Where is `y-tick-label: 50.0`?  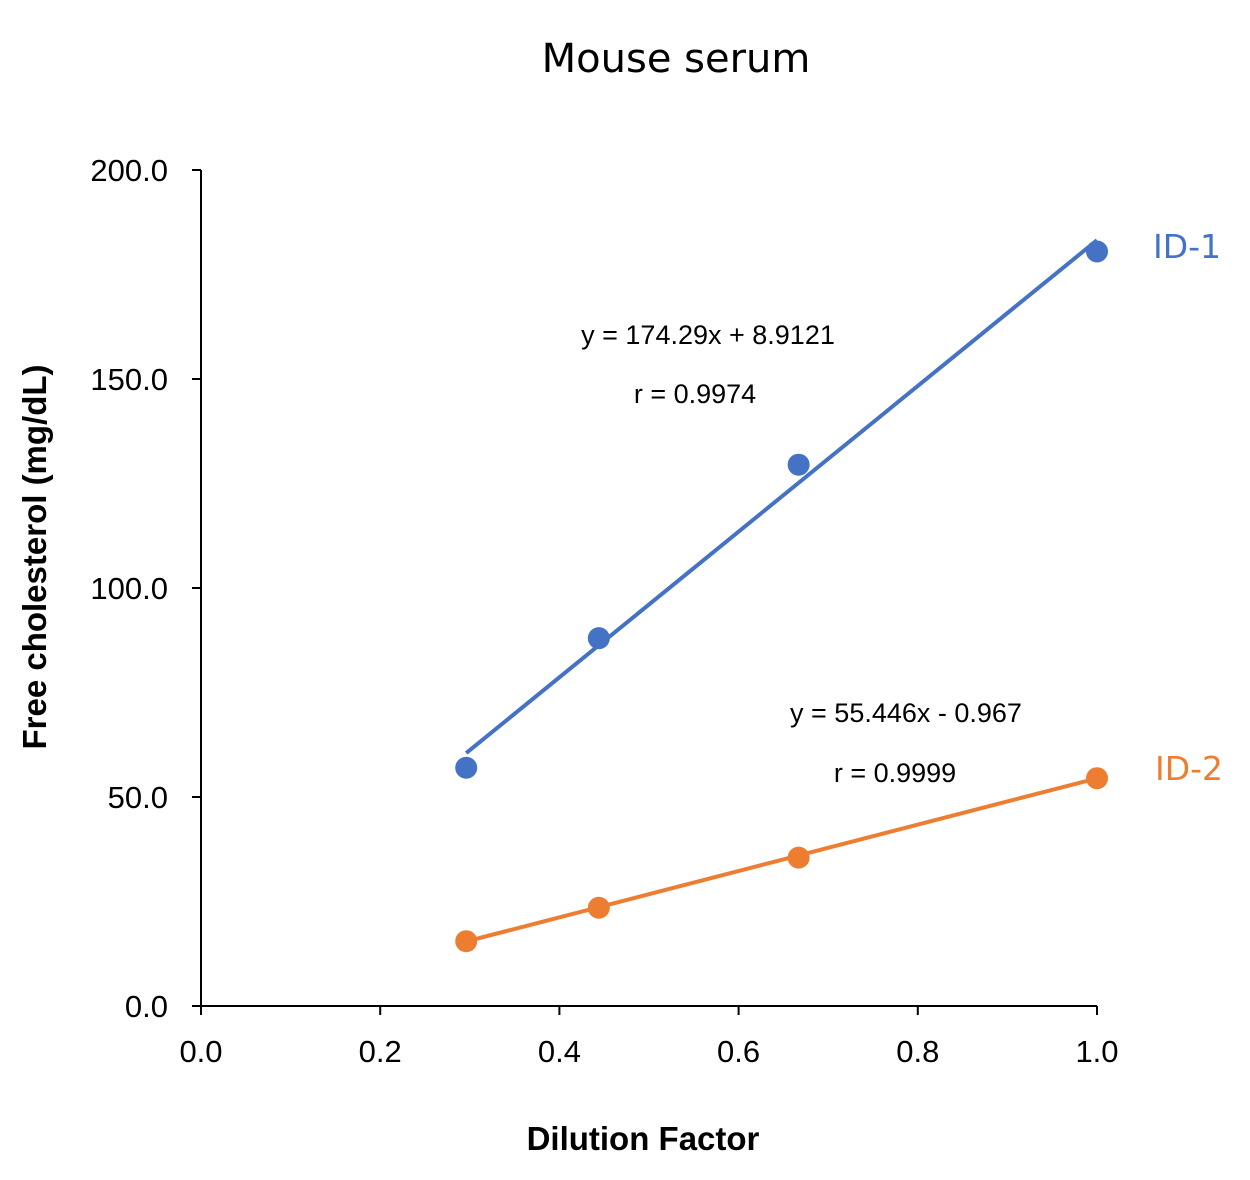 y-tick-label: 50.0 is located at coordinates (138, 797).